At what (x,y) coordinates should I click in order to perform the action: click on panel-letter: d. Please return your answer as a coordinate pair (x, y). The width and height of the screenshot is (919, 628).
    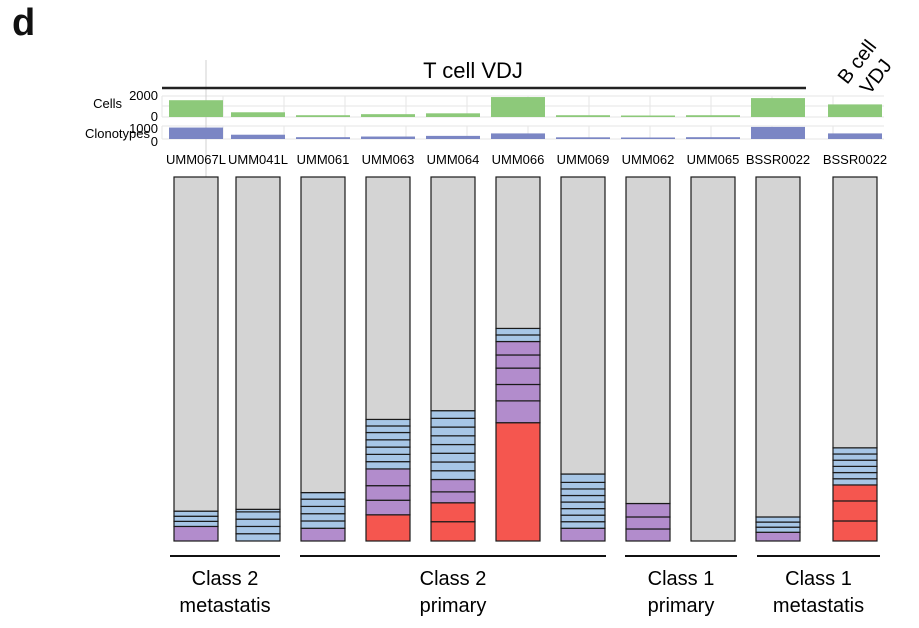
    Looking at the image, I should click on (24, 23).